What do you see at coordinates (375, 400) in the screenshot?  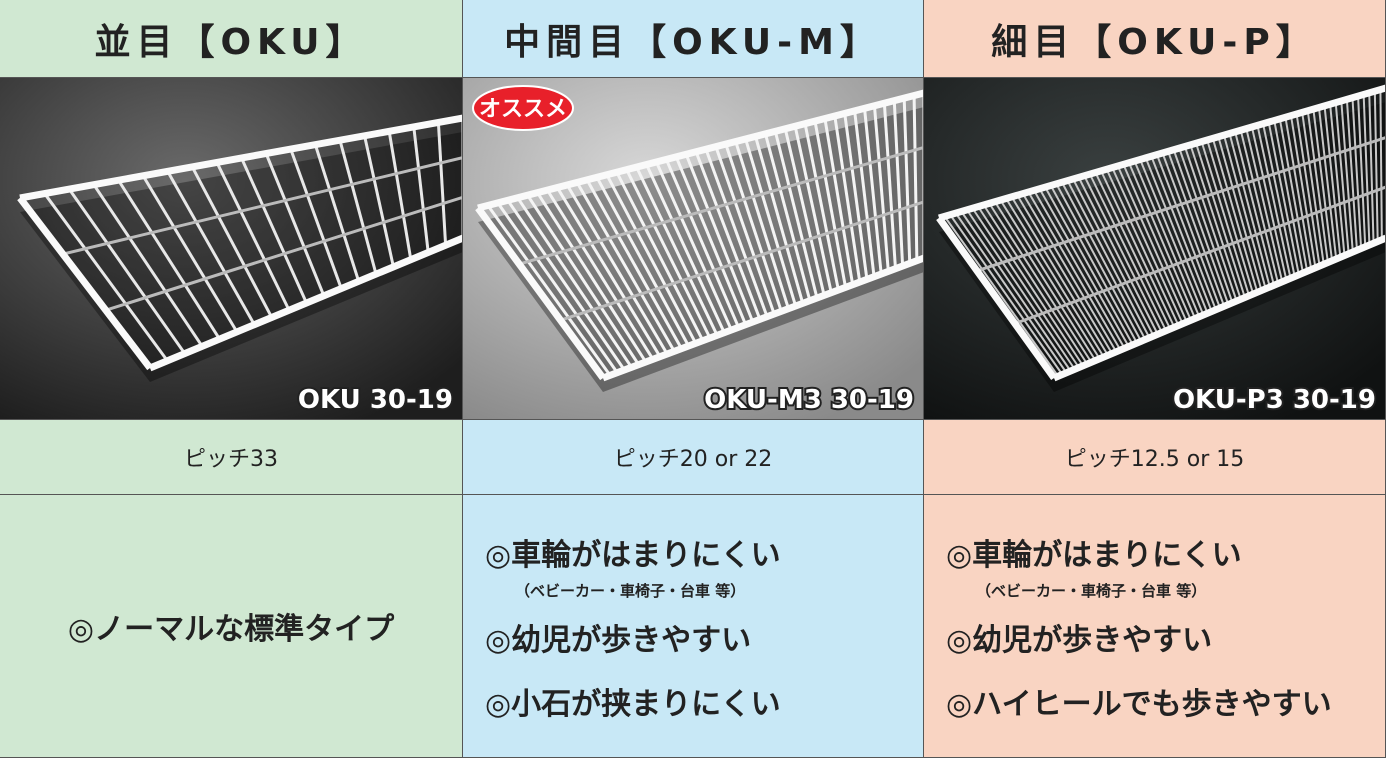 I see `product-code: OKU 30-19` at bounding box center [375, 400].